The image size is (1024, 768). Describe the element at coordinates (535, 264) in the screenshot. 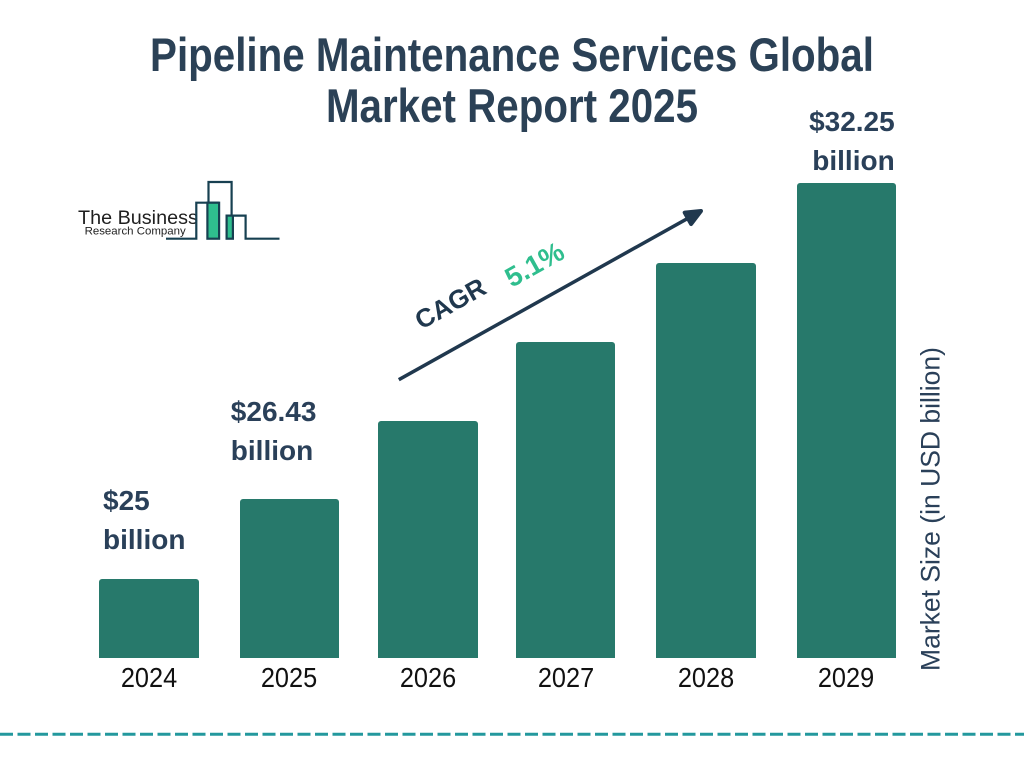

I see `svg-text: 5.1%` at that location.